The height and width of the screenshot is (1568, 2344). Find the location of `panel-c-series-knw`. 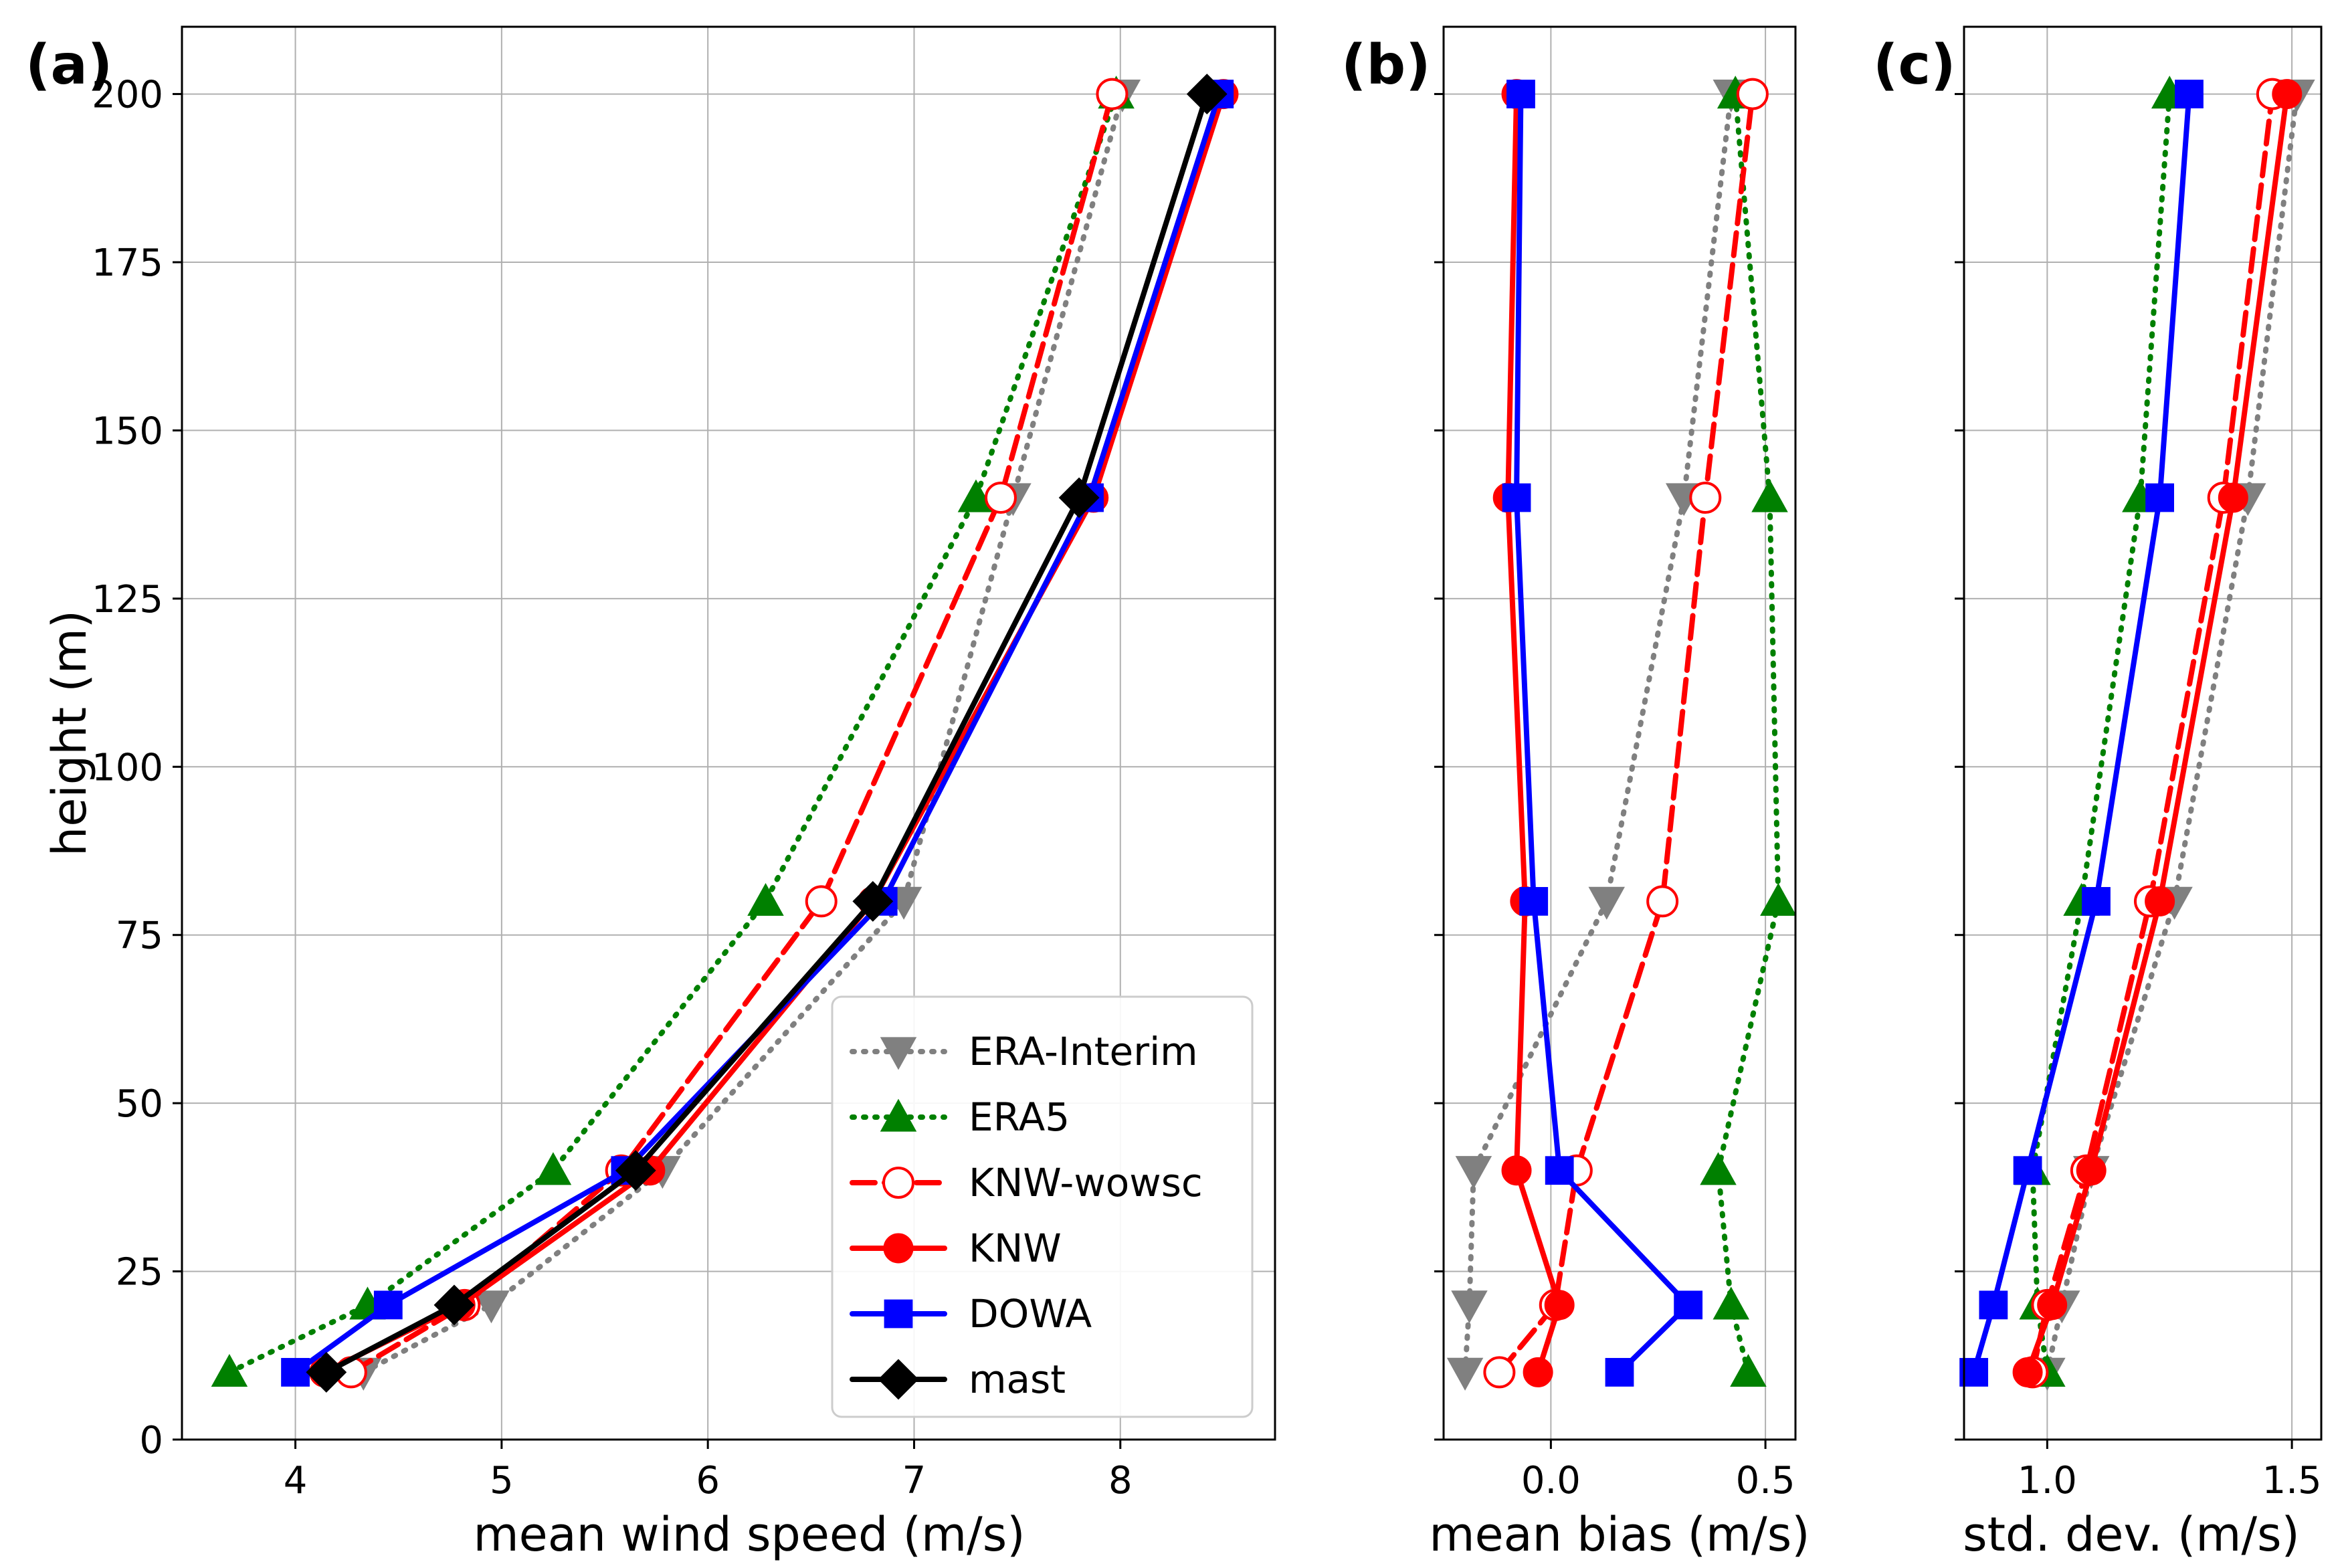

panel-c-series-knw is located at coordinates (2158, 733).